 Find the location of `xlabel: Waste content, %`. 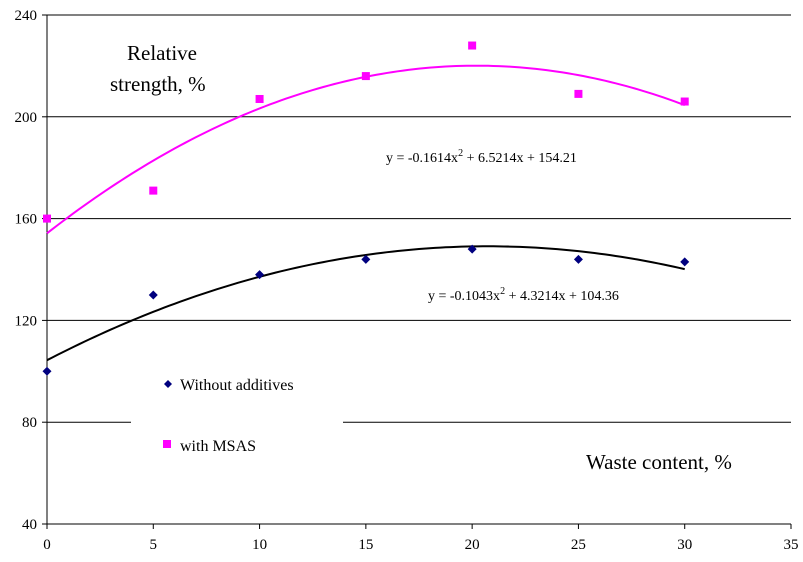

xlabel: Waste content, % is located at coordinates (659, 462).